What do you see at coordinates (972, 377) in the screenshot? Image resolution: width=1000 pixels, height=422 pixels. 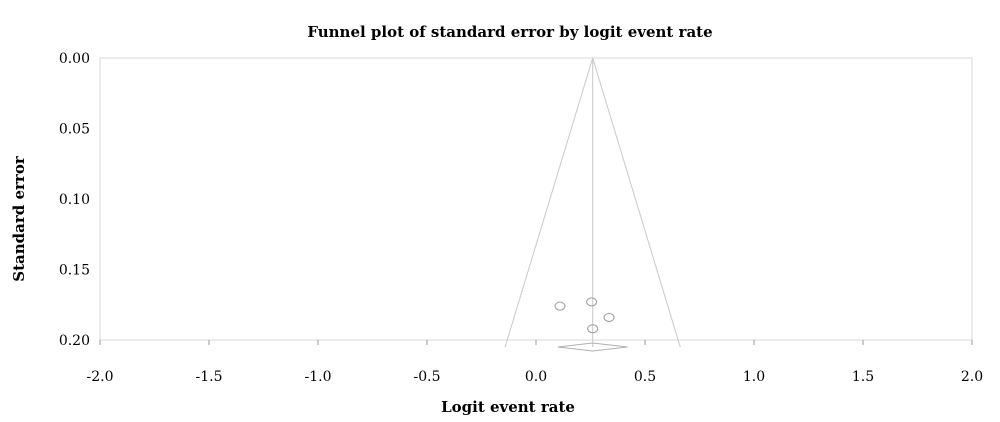 I see `x-tick-label: 2.0` at bounding box center [972, 377].